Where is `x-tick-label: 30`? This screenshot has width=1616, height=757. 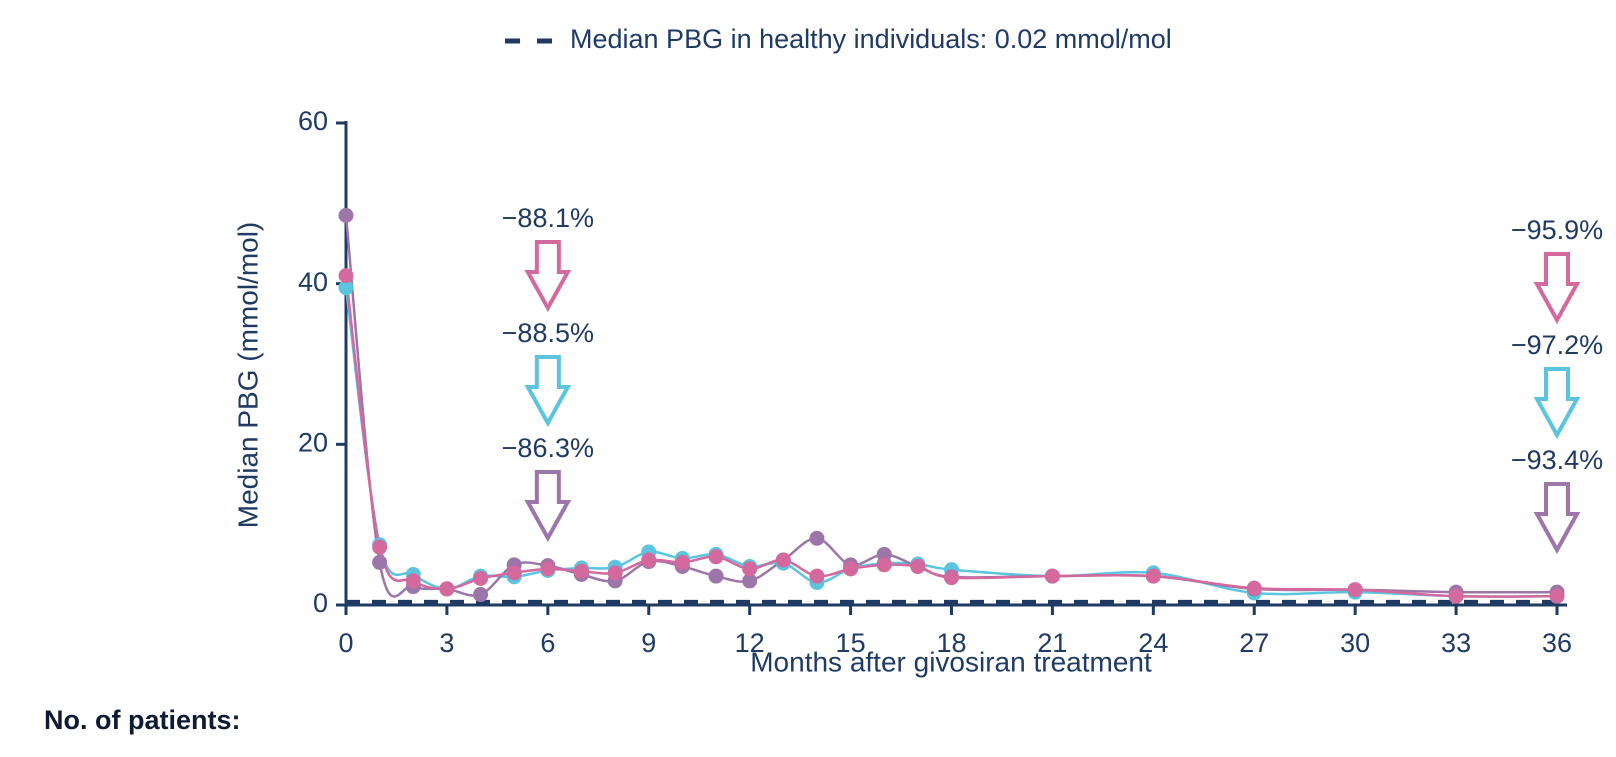
x-tick-label: 30 is located at coordinates (1355, 643).